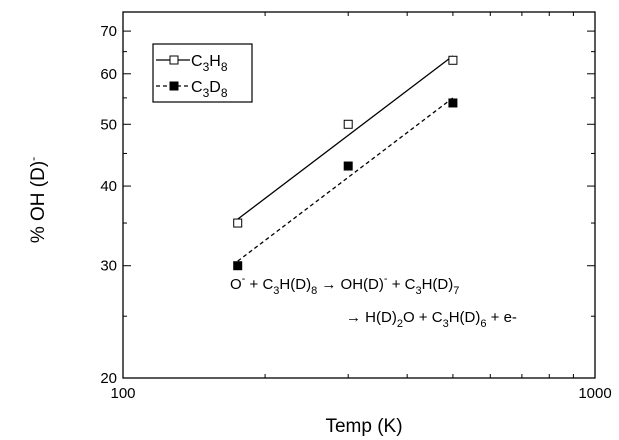  What do you see at coordinates (423, 317) in the screenshot?
I see `reaction-line-2-part: O + C` at bounding box center [423, 317].